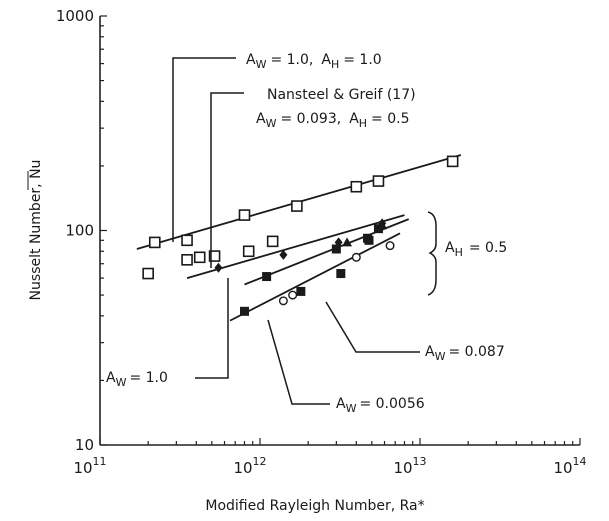  Describe the element at coordinates (89, 466) in the screenshot. I see `x-tick-label-0: 1011` at that location.